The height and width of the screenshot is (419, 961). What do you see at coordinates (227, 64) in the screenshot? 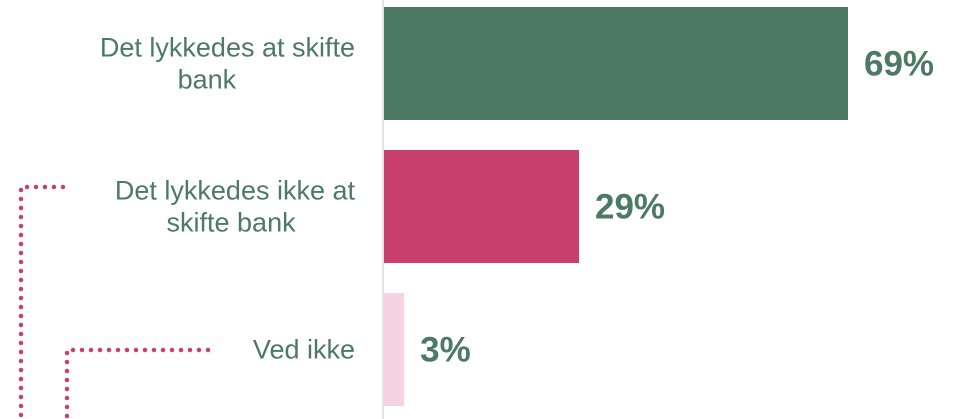
I see `category-label-success: Det lykkedes at skifte bank` at bounding box center [227, 64].